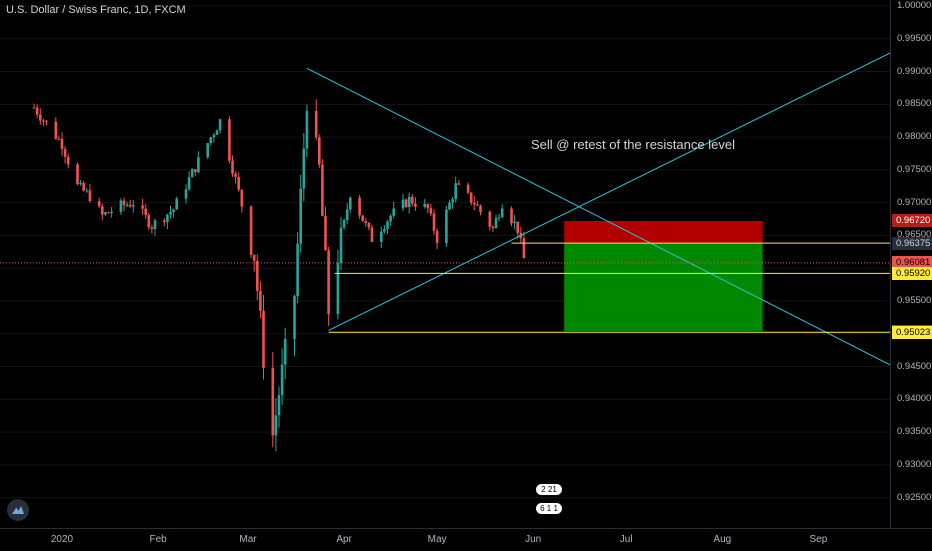 The height and width of the screenshot is (551, 932). I want to click on take-profit-zone, so click(663, 287).